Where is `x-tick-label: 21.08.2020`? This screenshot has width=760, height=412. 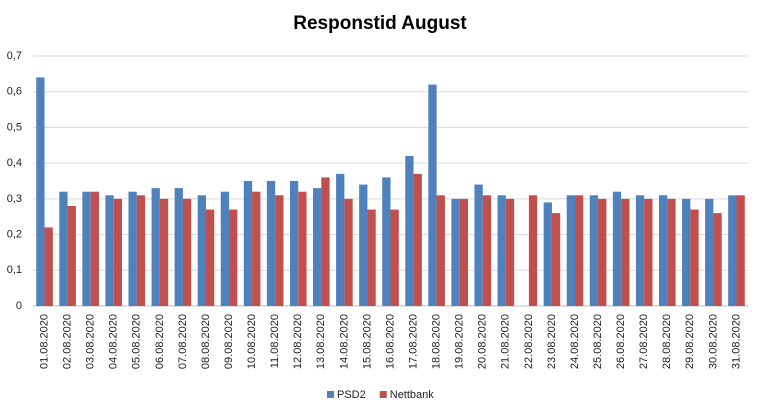
x-tick-label: 21.08.2020 is located at coordinates (506, 341).